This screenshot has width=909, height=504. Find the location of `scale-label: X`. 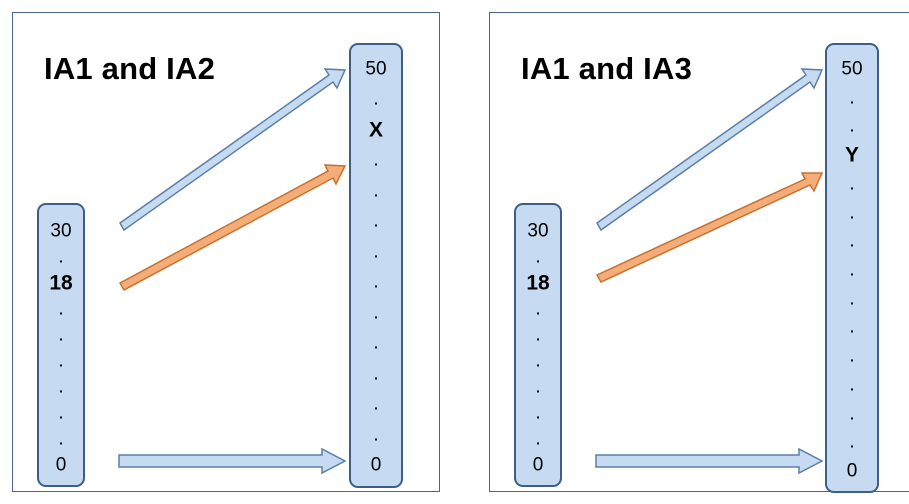

scale-label: X is located at coordinates (375, 130).